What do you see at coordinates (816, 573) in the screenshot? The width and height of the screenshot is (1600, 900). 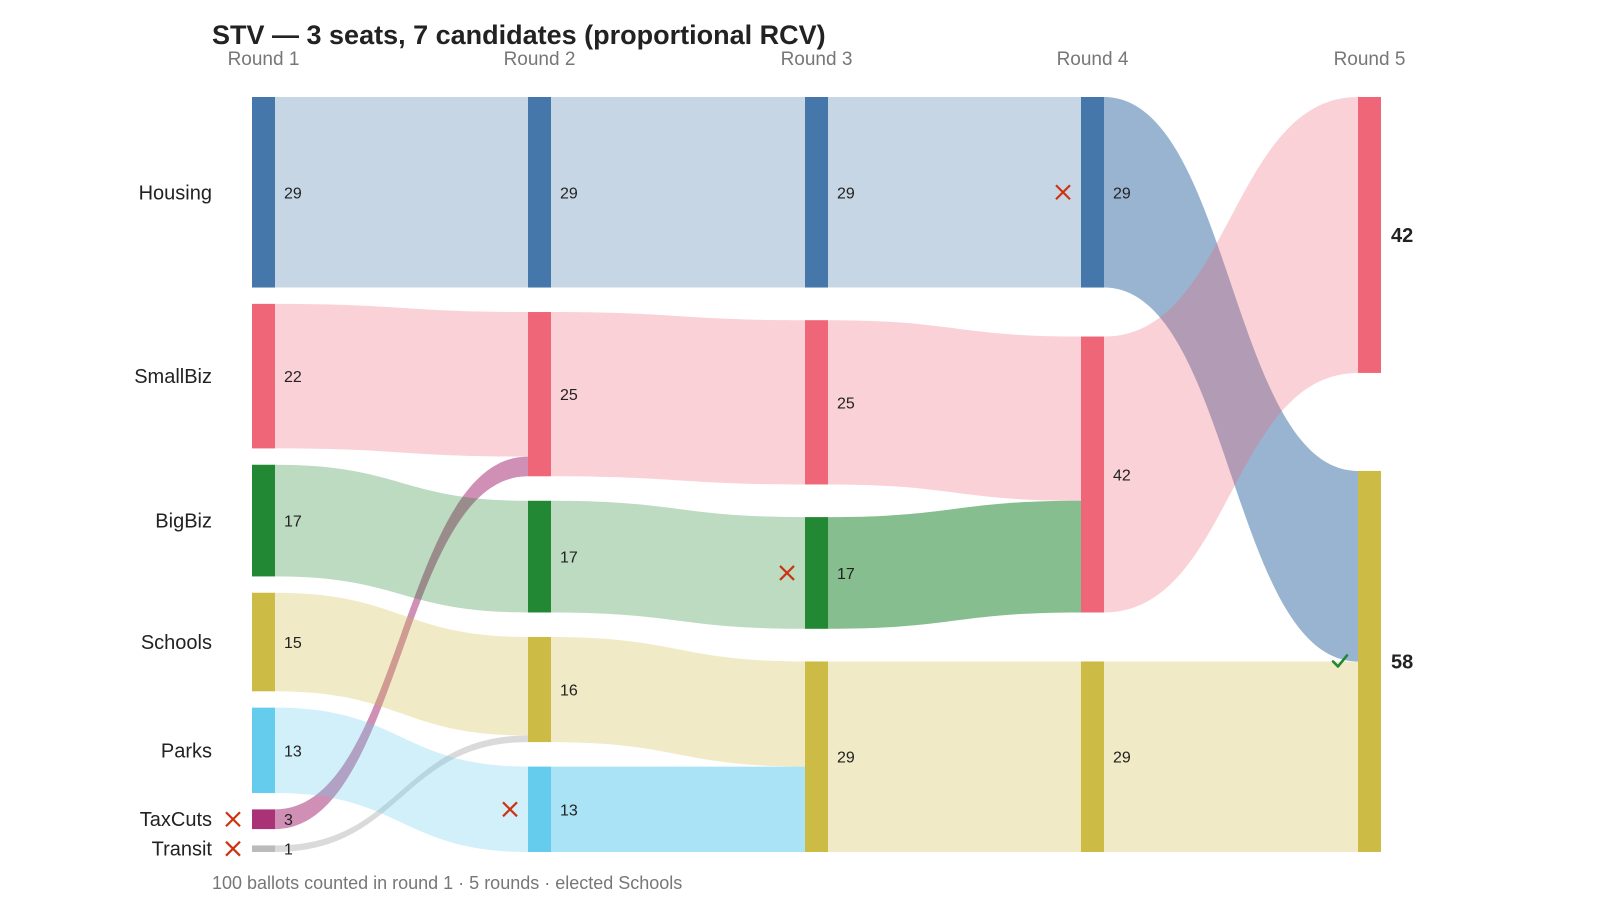 I see `node-round-3-bigbiz` at bounding box center [816, 573].